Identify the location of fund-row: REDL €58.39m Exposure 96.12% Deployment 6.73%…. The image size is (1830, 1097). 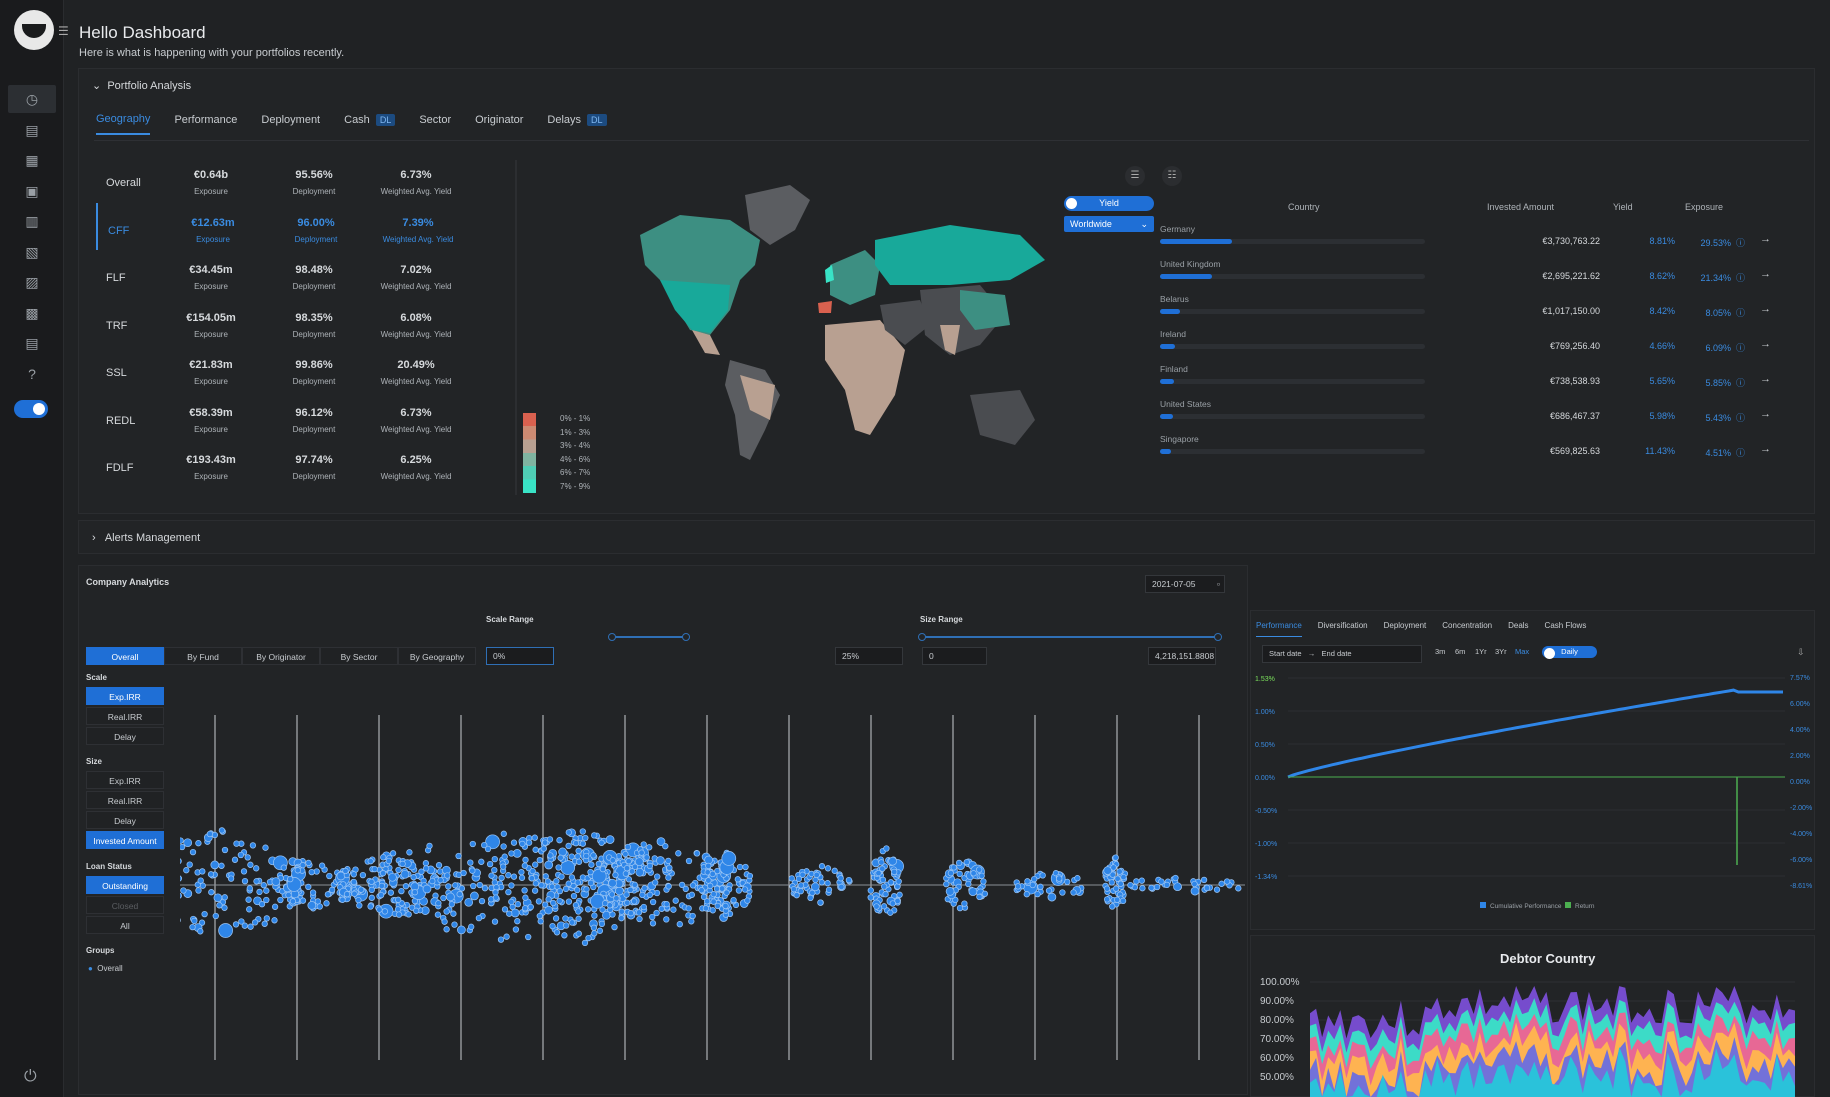
(306, 417).